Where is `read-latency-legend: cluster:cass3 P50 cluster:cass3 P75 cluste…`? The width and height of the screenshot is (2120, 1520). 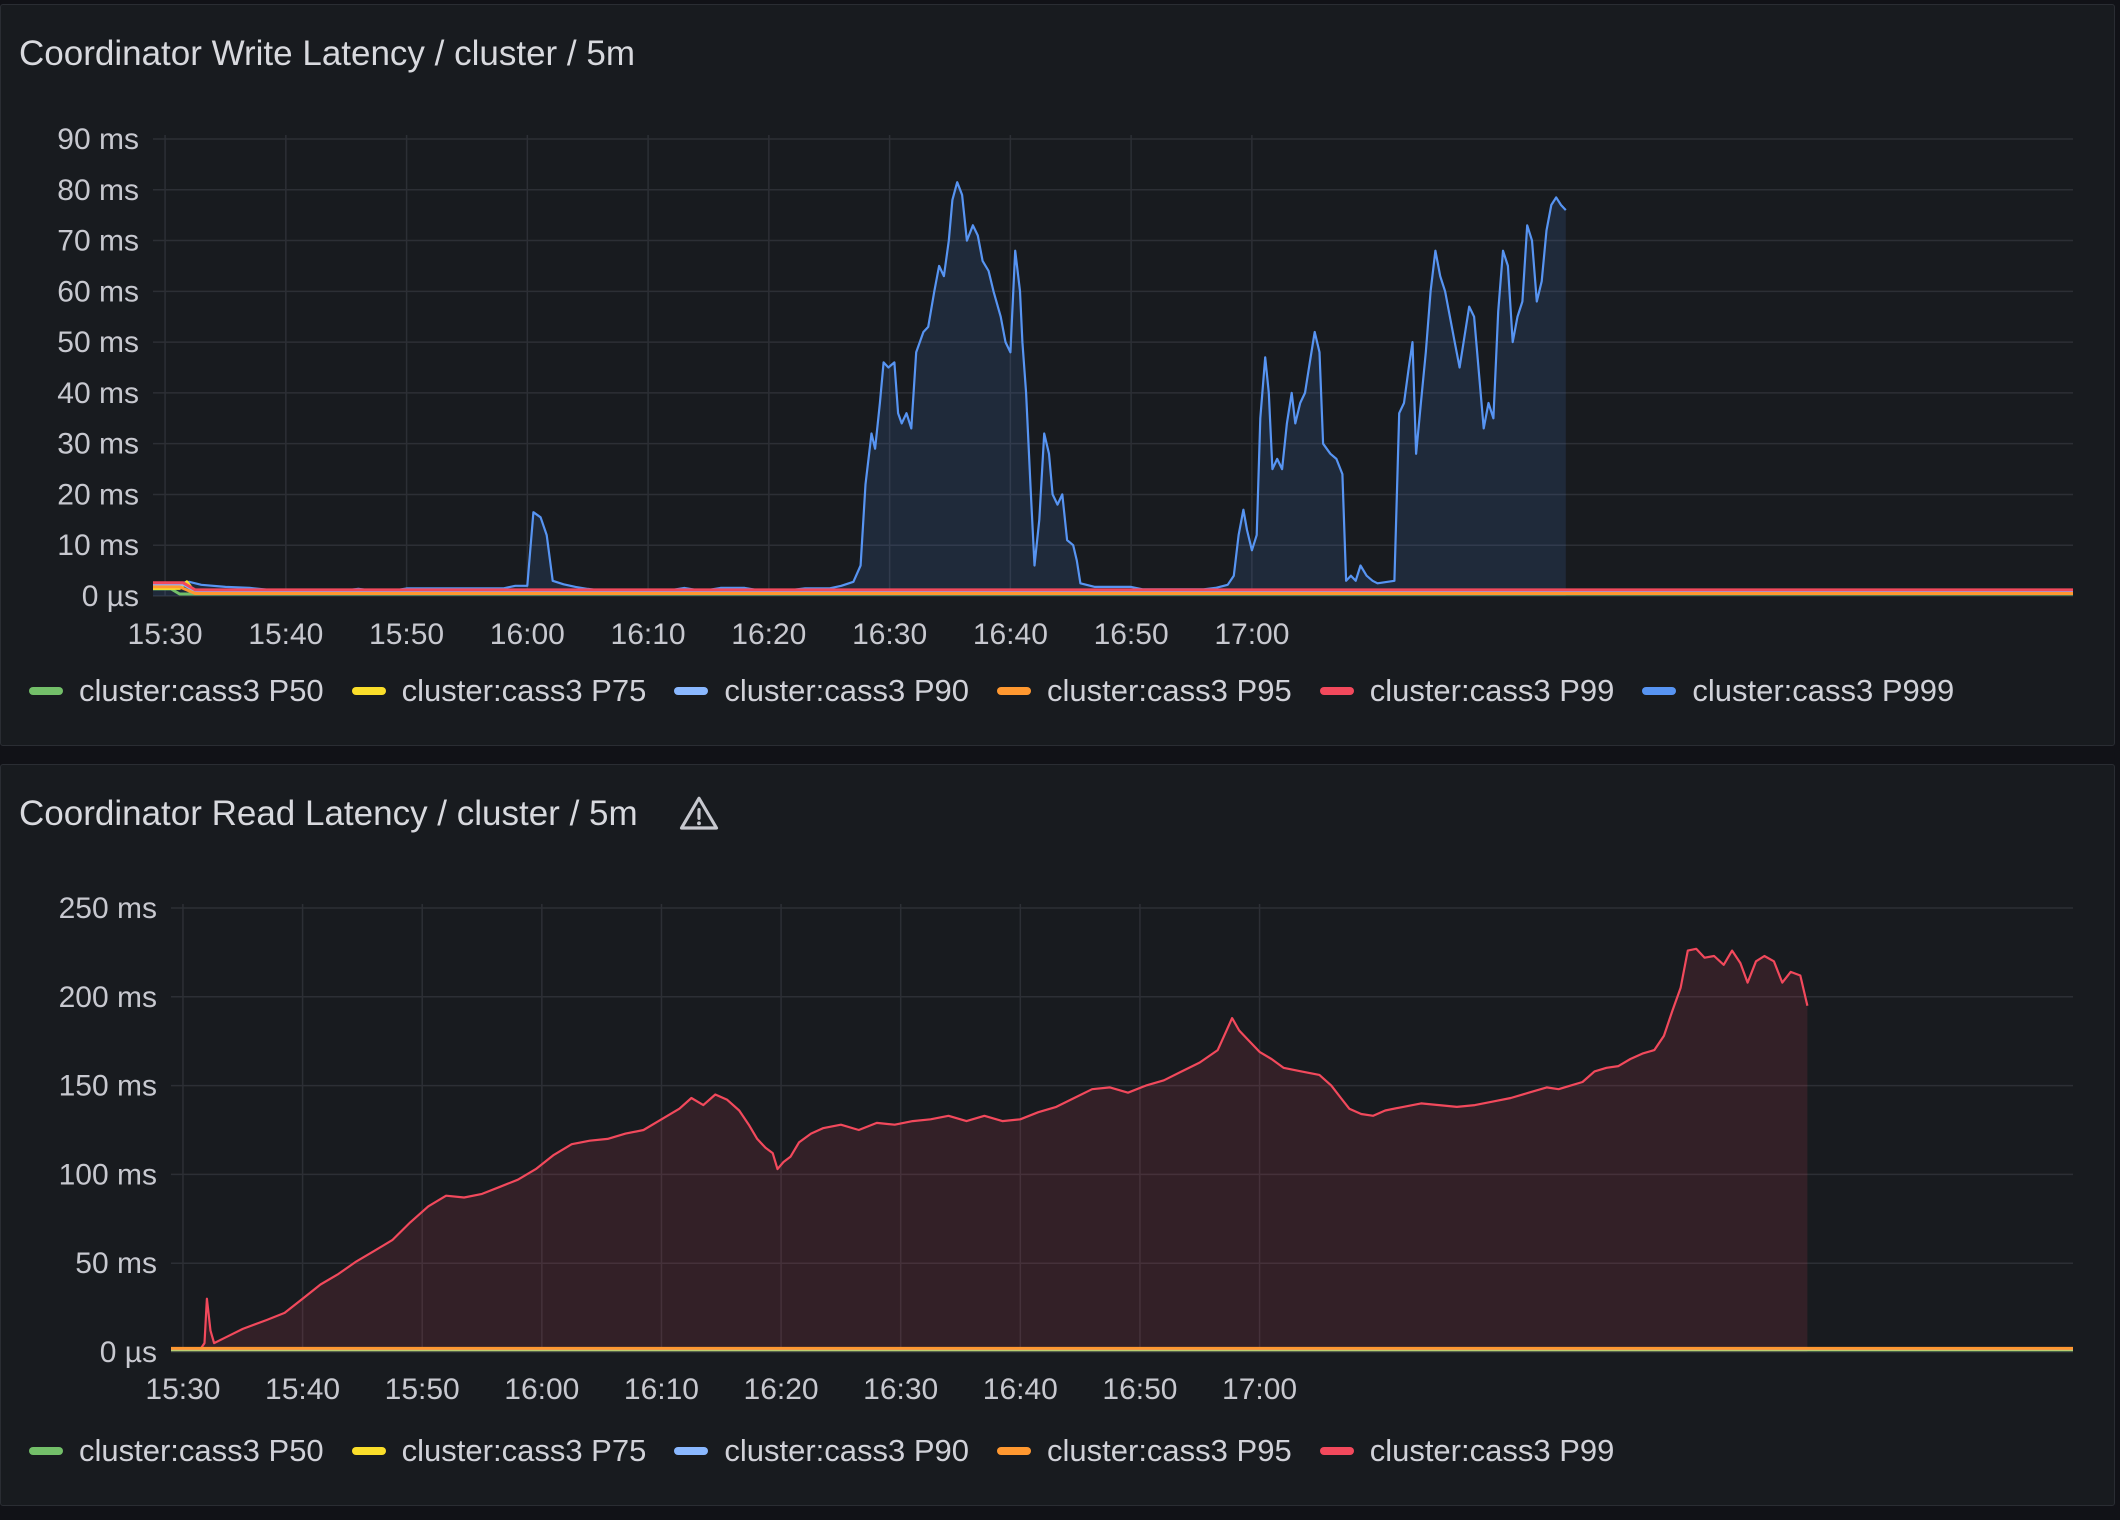
read-latency-legend: cluster:cass3 P50 cluster:cass3 P75 cluste… is located at coordinates (821, 1451).